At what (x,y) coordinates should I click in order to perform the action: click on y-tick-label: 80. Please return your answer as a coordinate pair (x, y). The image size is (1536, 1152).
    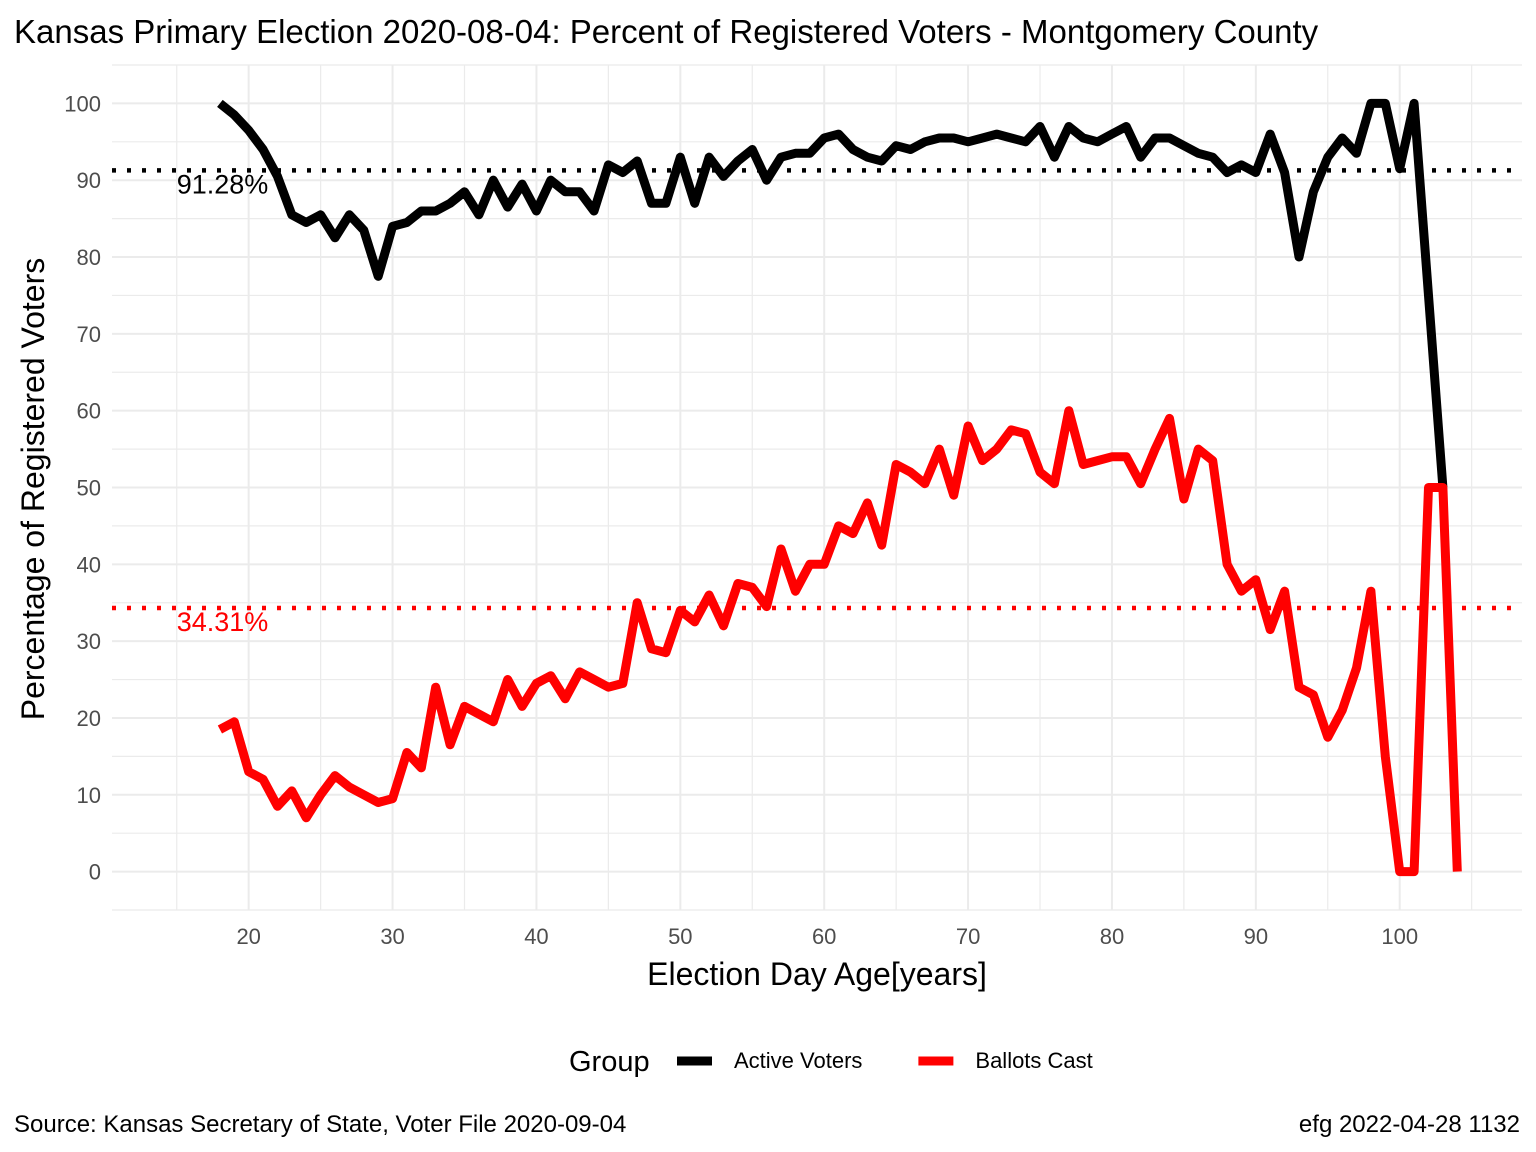
    Looking at the image, I should click on (89, 257).